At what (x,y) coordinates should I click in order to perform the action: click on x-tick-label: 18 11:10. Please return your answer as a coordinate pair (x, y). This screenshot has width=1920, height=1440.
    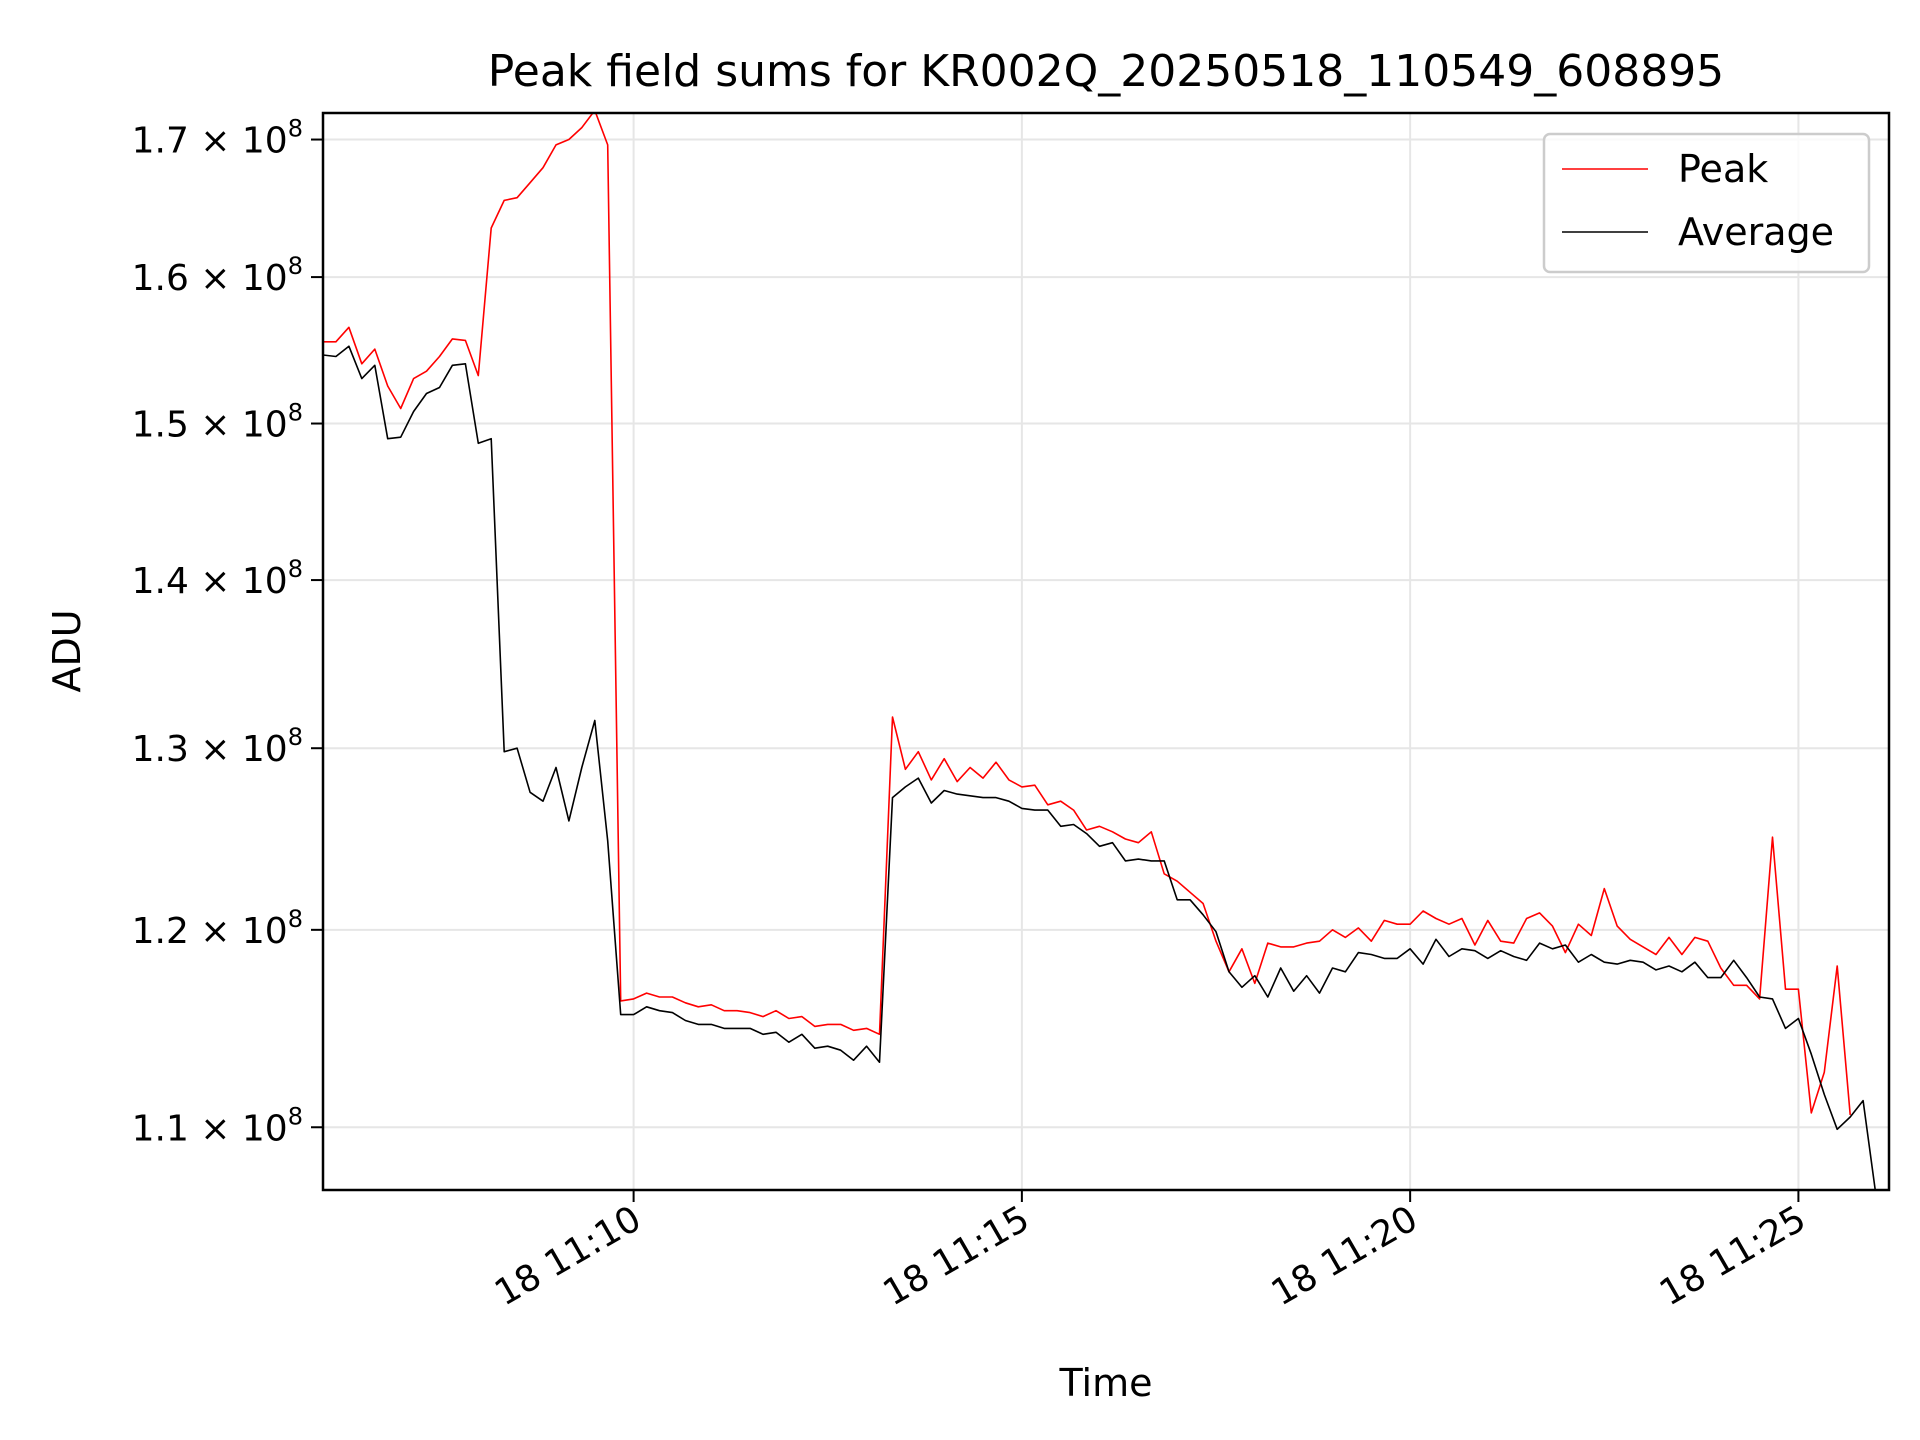
    Looking at the image, I should click on (568, 1256).